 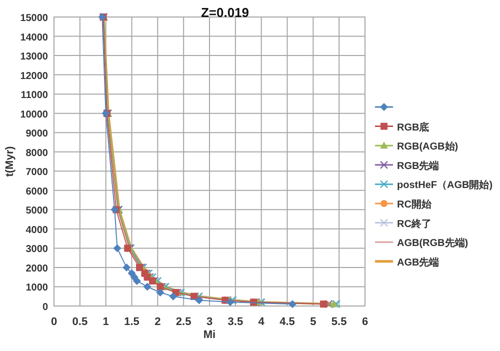 What do you see at coordinates (427, 146) in the screenshot?
I see `legend-label: RGB(AGB始)` at bounding box center [427, 146].